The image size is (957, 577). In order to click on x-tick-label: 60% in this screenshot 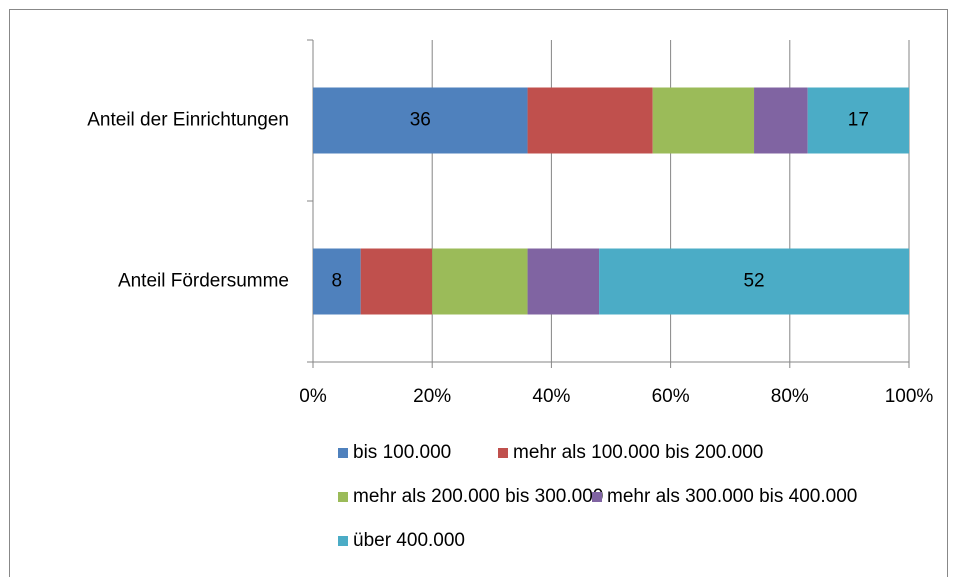, I will do `click(671, 396)`.